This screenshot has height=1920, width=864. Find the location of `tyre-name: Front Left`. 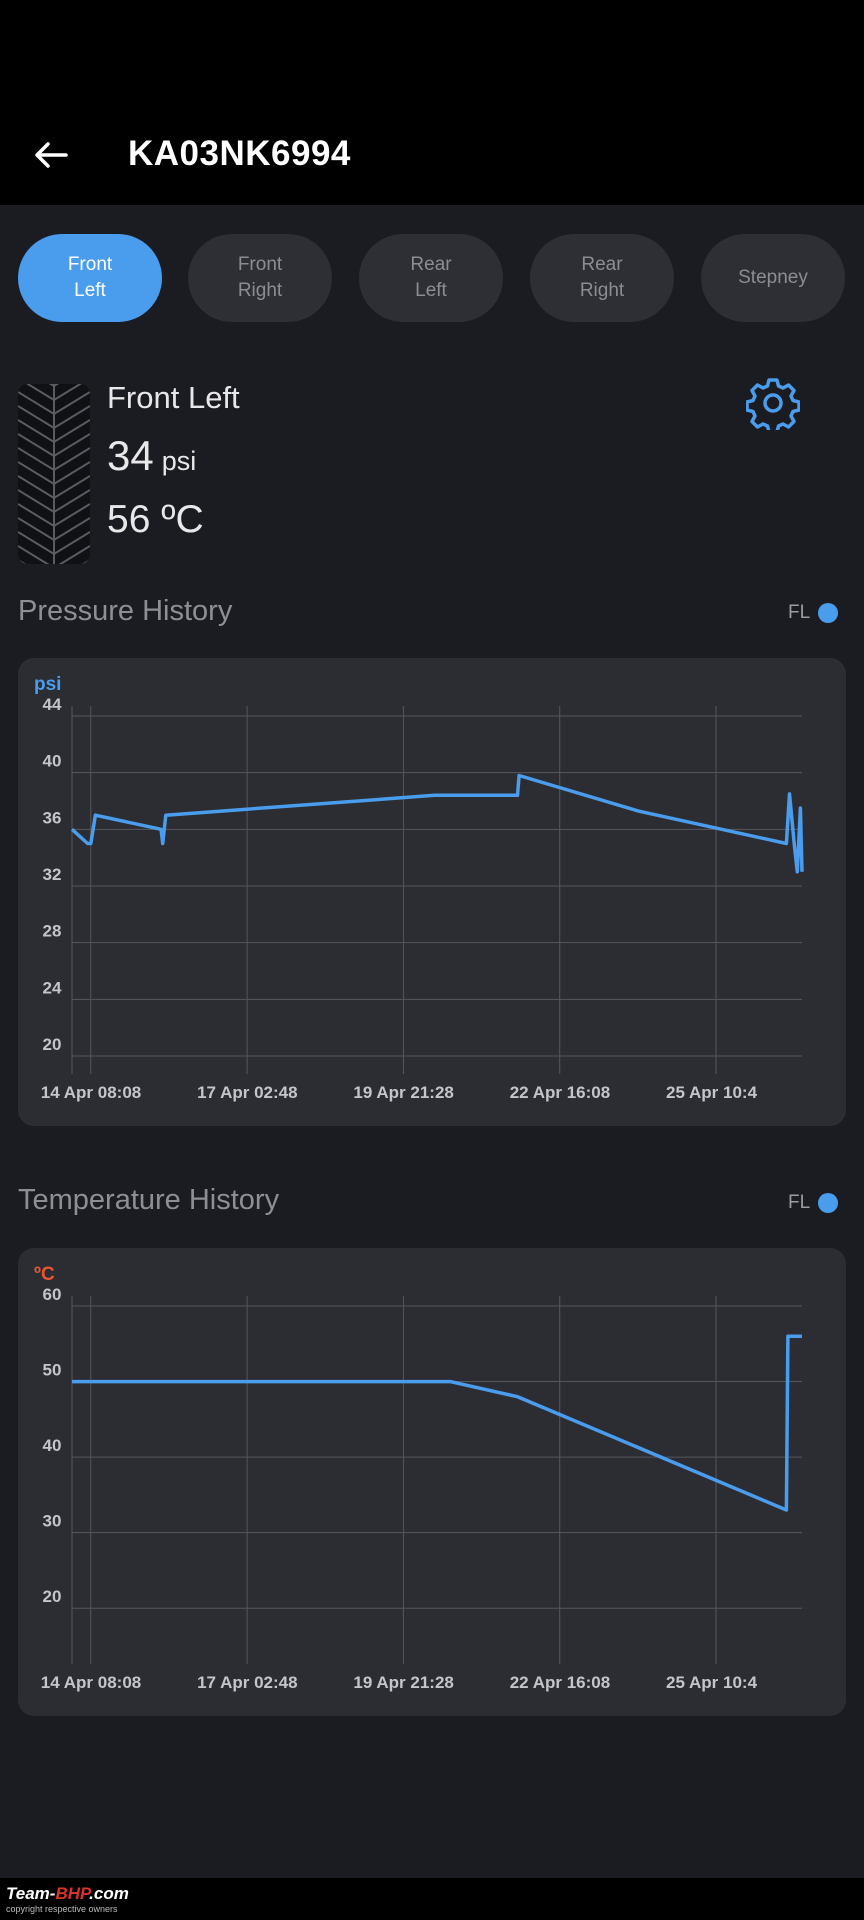

tyre-name: Front Left is located at coordinates (173, 397).